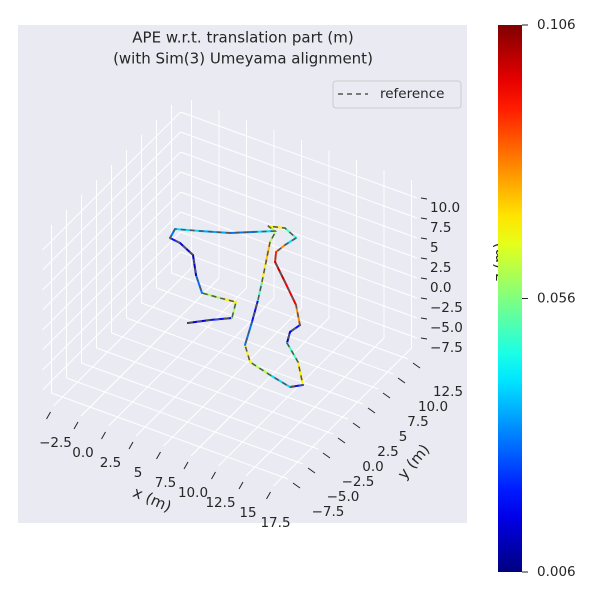 This screenshot has width=600, height=600. What do you see at coordinates (446, 348) in the screenshot?
I see `z-tick-label: −7.5` at bounding box center [446, 348].